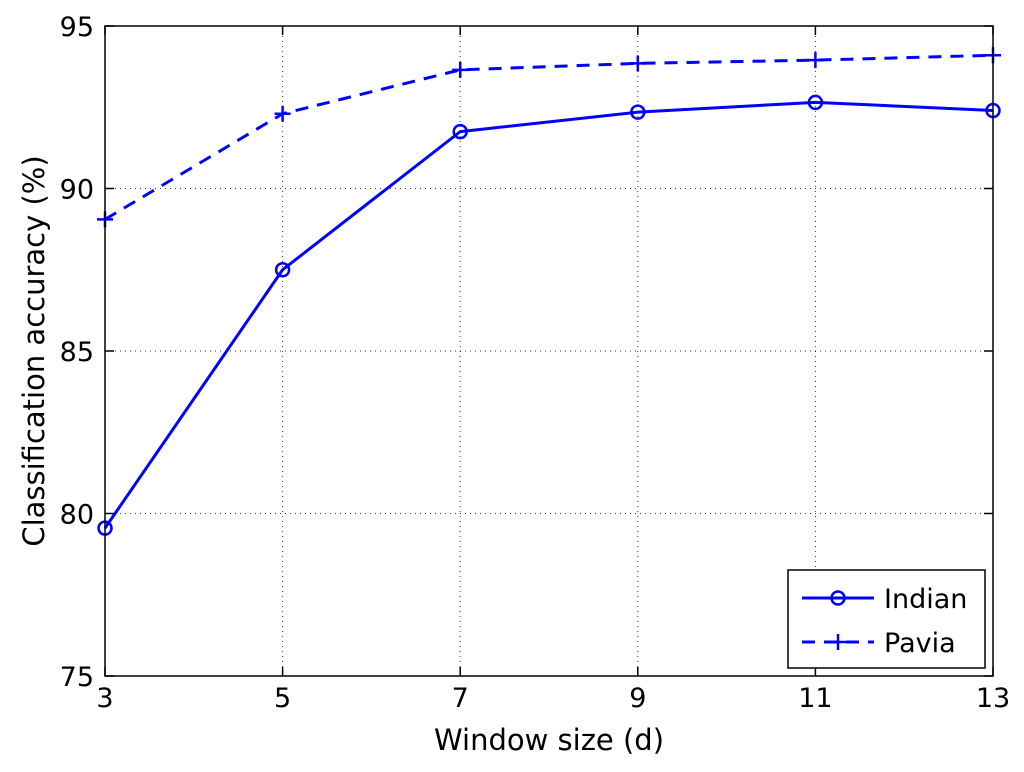 This screenshot has height=772, width=1024. What do you see at coordinates (77, 190) in the screenshot?
I see `y-tick-label: 90` at bounding box center [77, 190].